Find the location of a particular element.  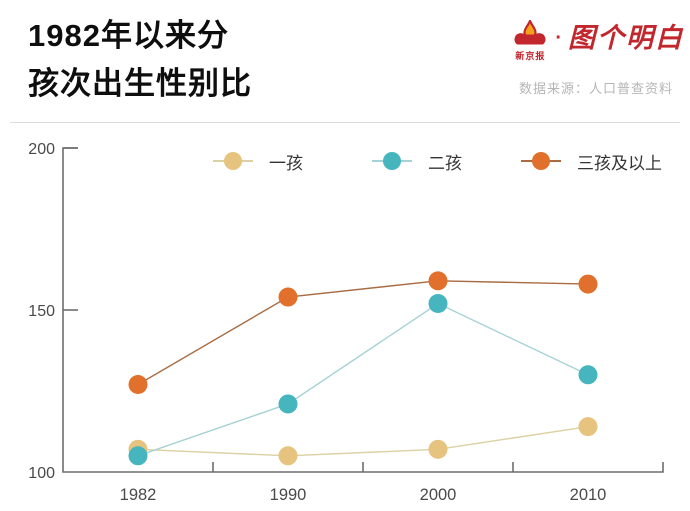

header-separator is located at coordinates (345, 122).